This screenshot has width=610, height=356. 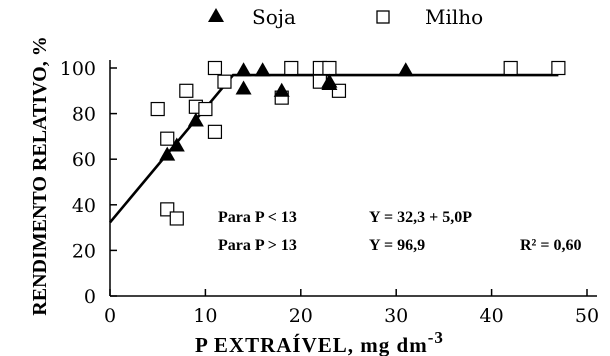 I want to click on soja-series, so click(x=286, y=111).